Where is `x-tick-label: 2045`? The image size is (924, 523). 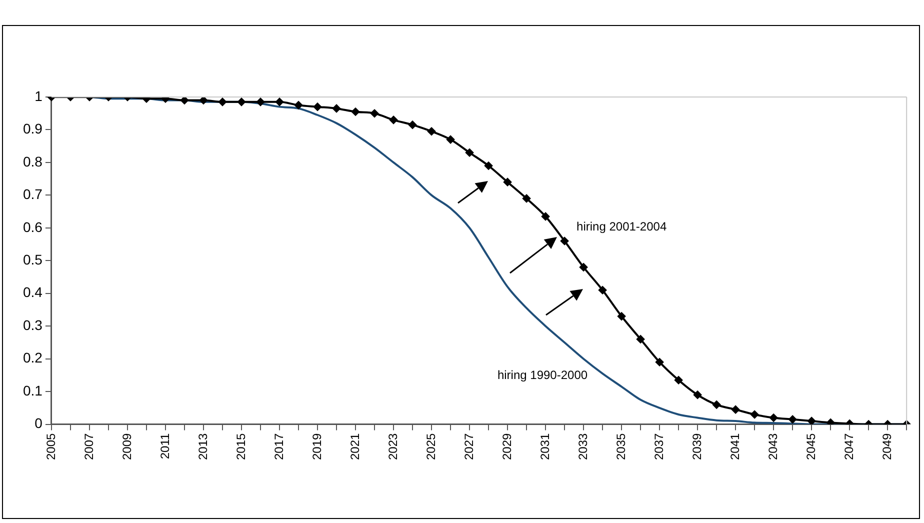 x-tick-label: 2045 is located at coordinates (811, 446).